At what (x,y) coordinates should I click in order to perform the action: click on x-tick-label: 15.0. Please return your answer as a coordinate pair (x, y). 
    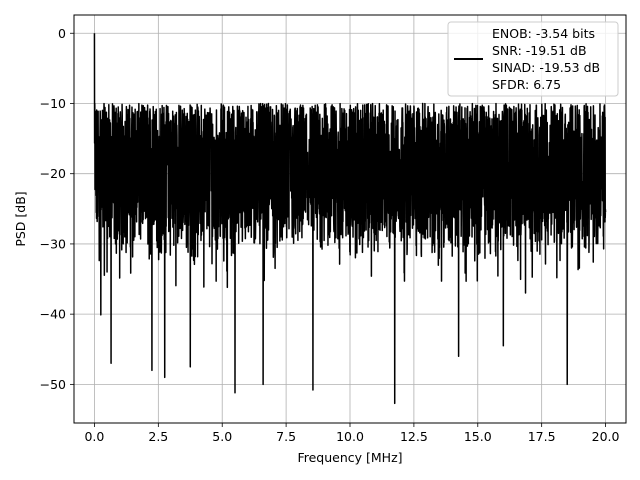
    Looking at the image, I should click on (478, 436).